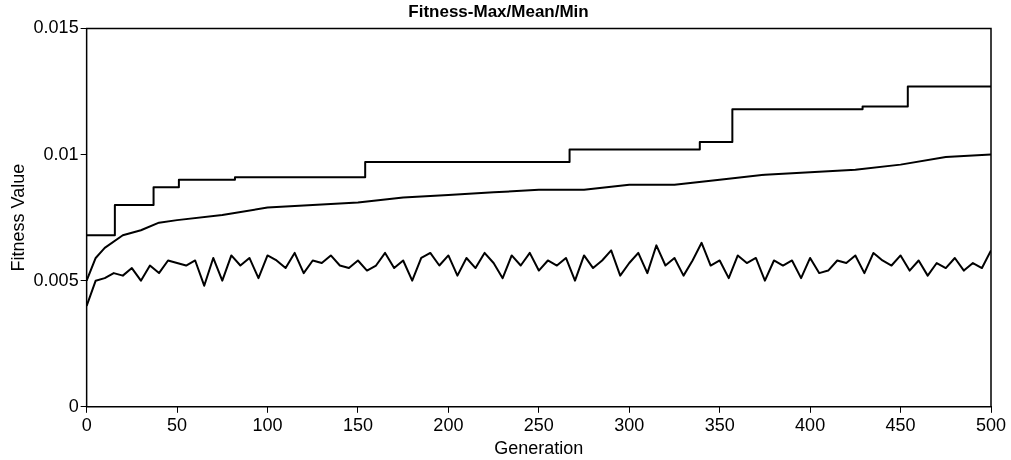  I want to click on x-tick-label: 150, so click(357, 424).